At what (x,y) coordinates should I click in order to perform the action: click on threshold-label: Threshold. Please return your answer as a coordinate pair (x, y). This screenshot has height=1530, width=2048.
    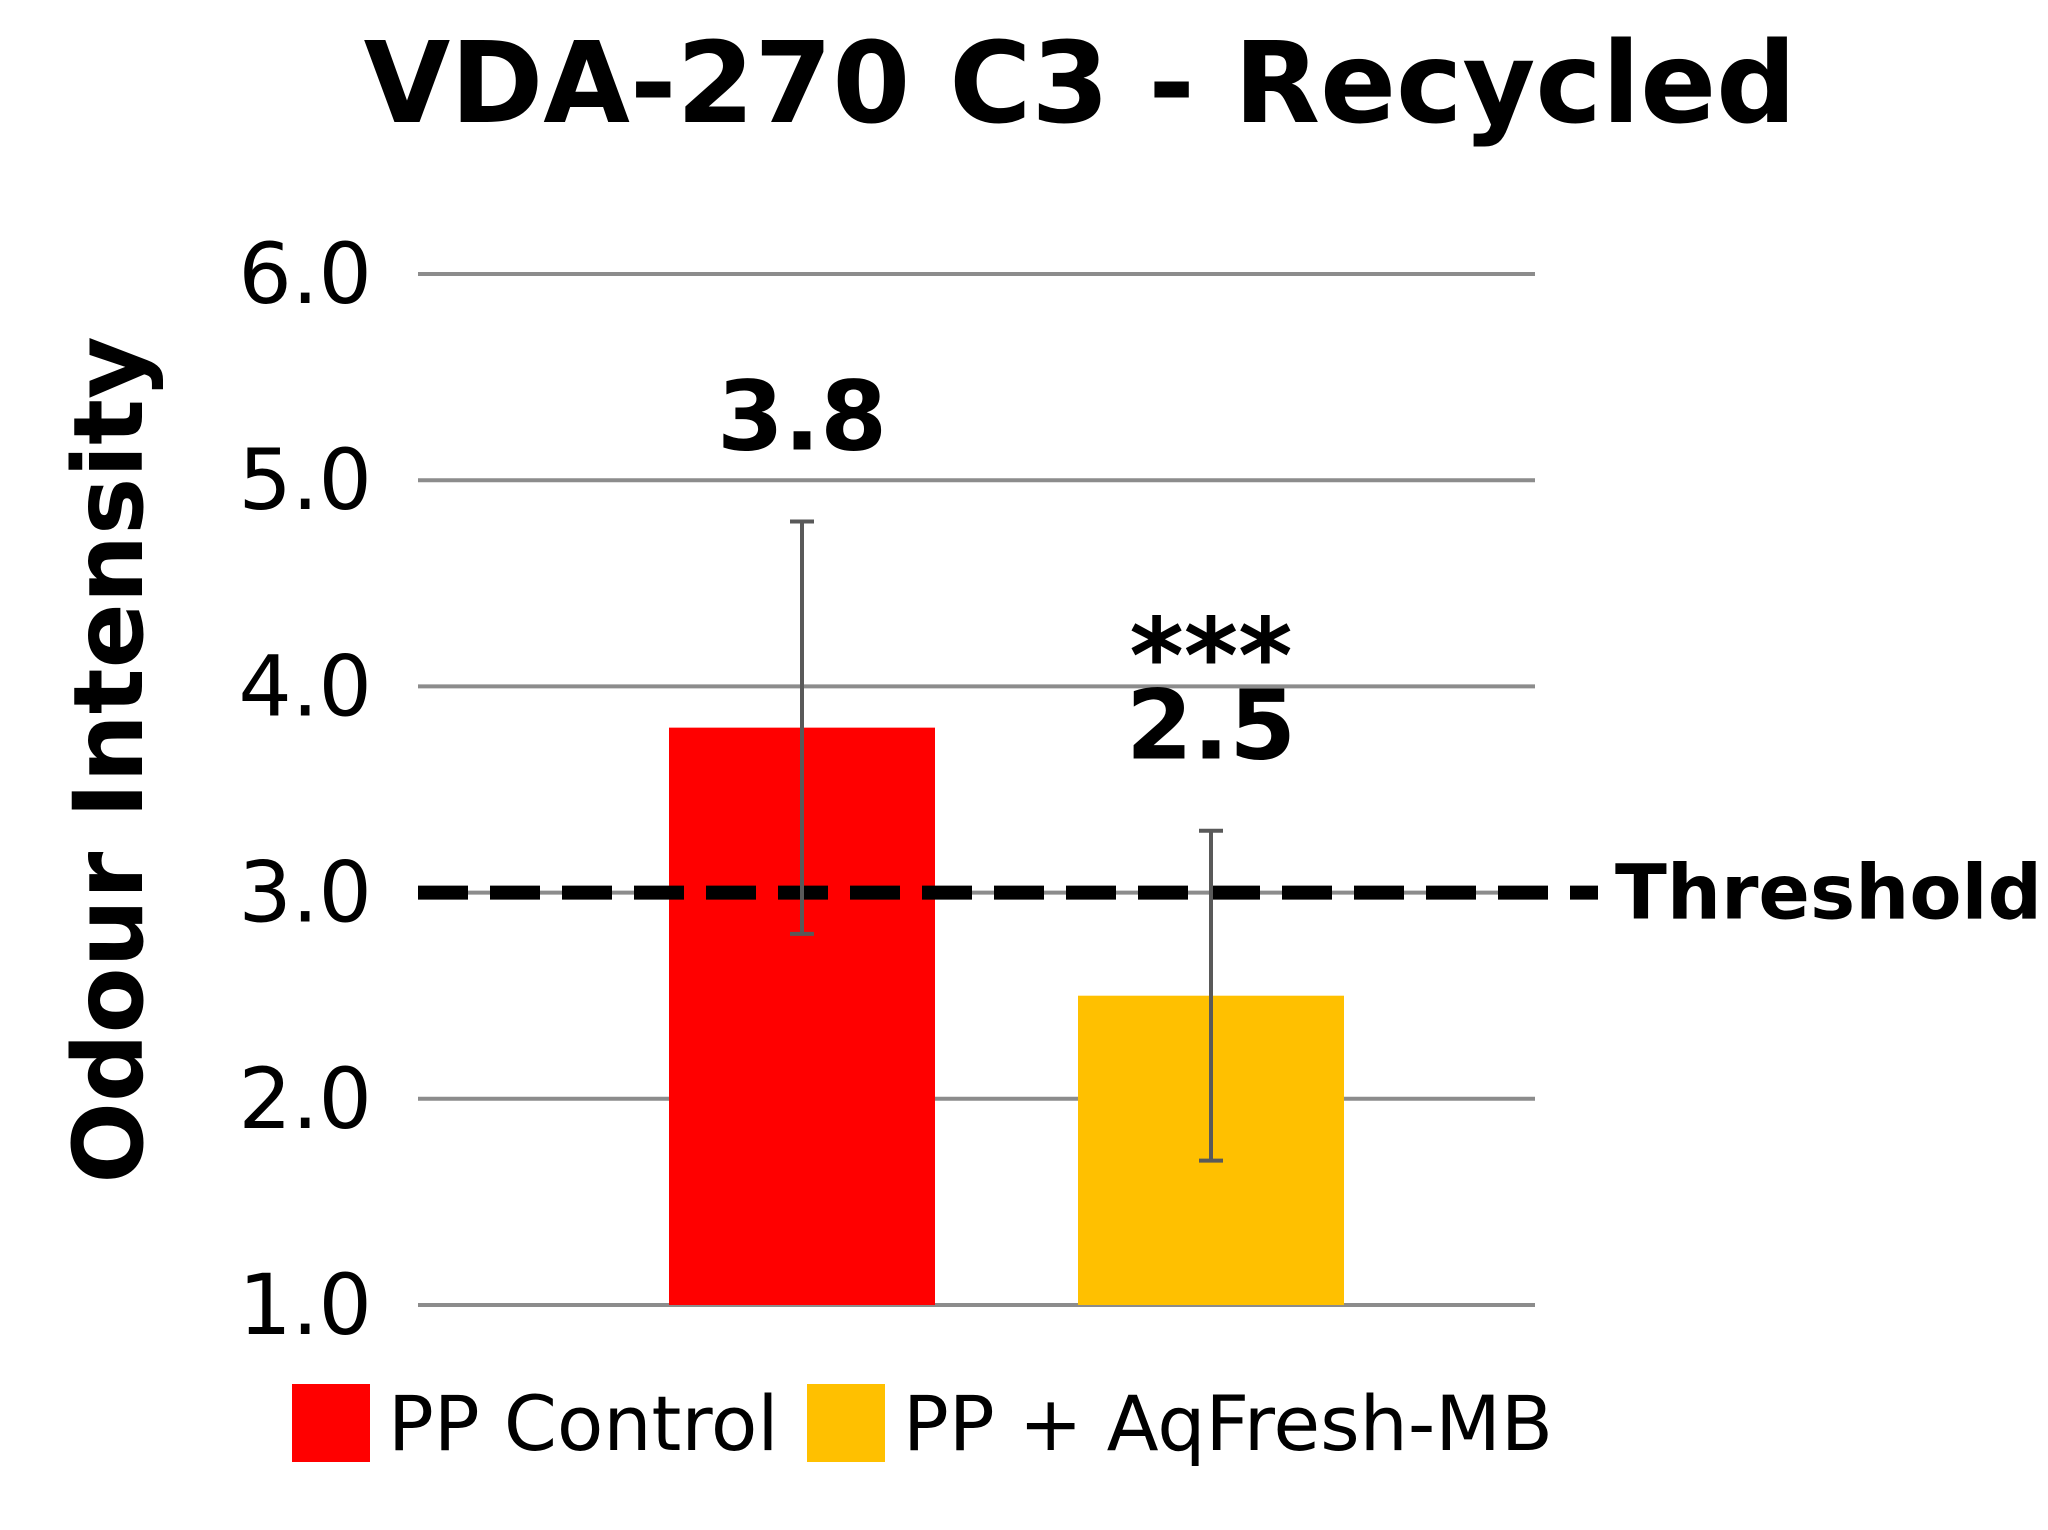
    Looking at the image, I should click on (1828, 892).